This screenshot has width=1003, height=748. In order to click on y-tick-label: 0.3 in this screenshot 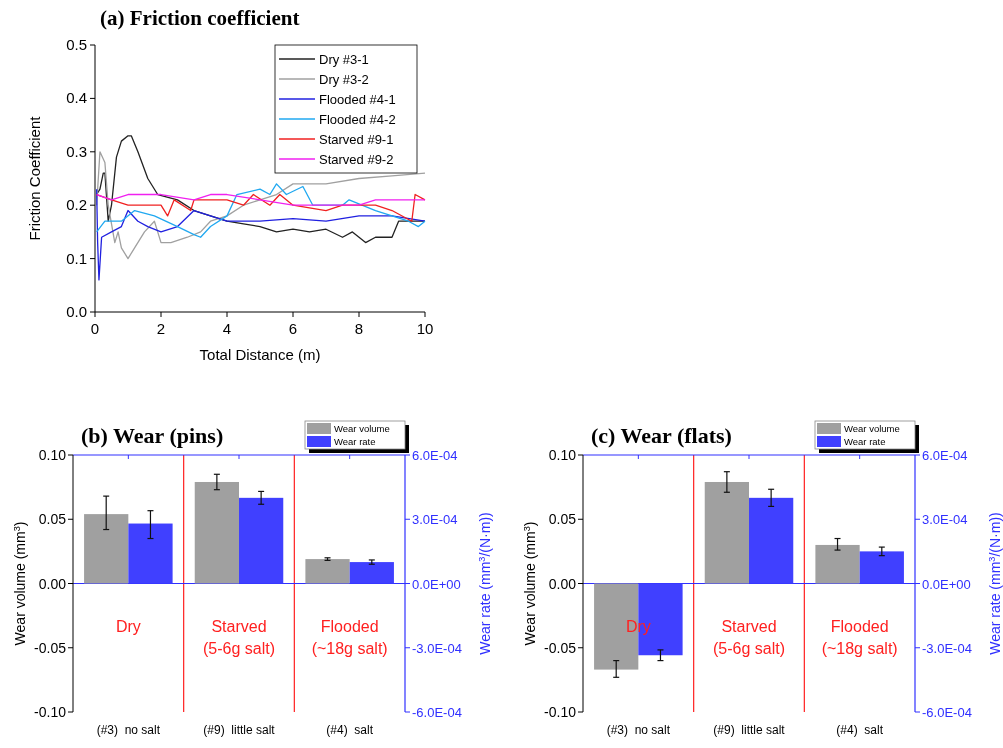, I will do `click(76, 151)`.